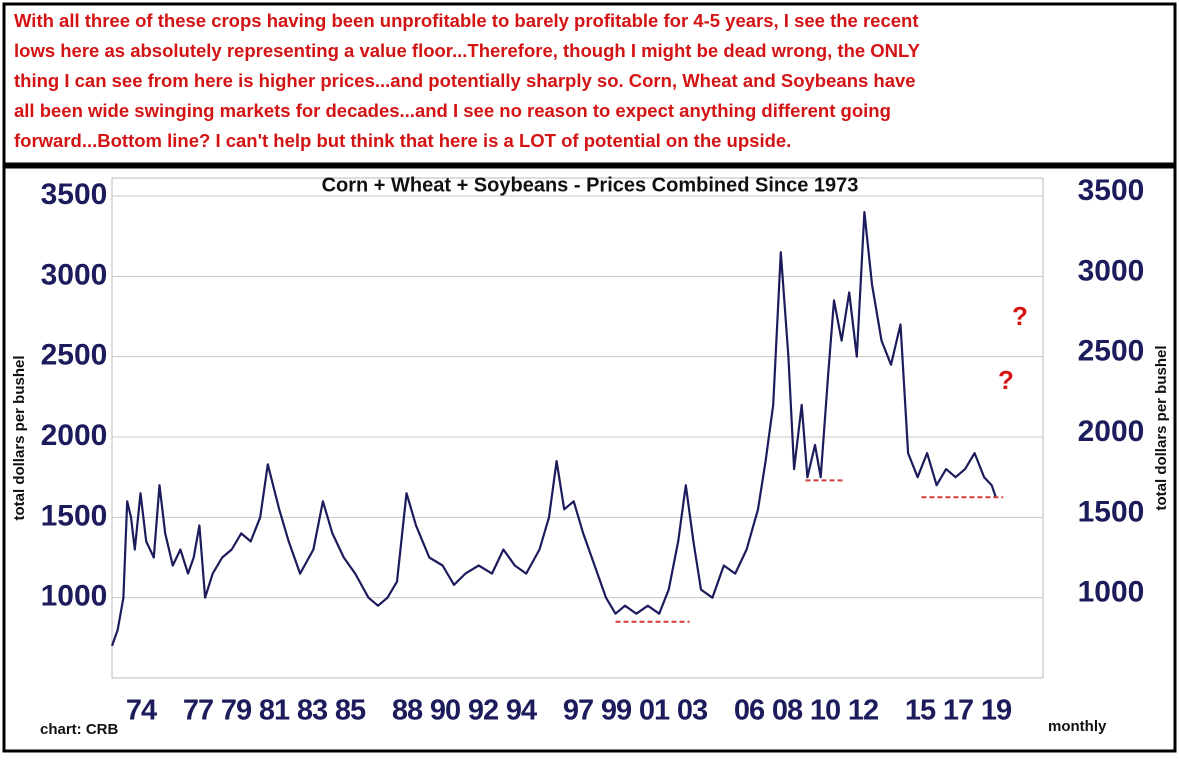 This screenshot has height=763, width=1179. What do you see at coordinates (483, 711) in the screenshot?
I see `x-tick-label: 92` at bounding box center [483, 711].